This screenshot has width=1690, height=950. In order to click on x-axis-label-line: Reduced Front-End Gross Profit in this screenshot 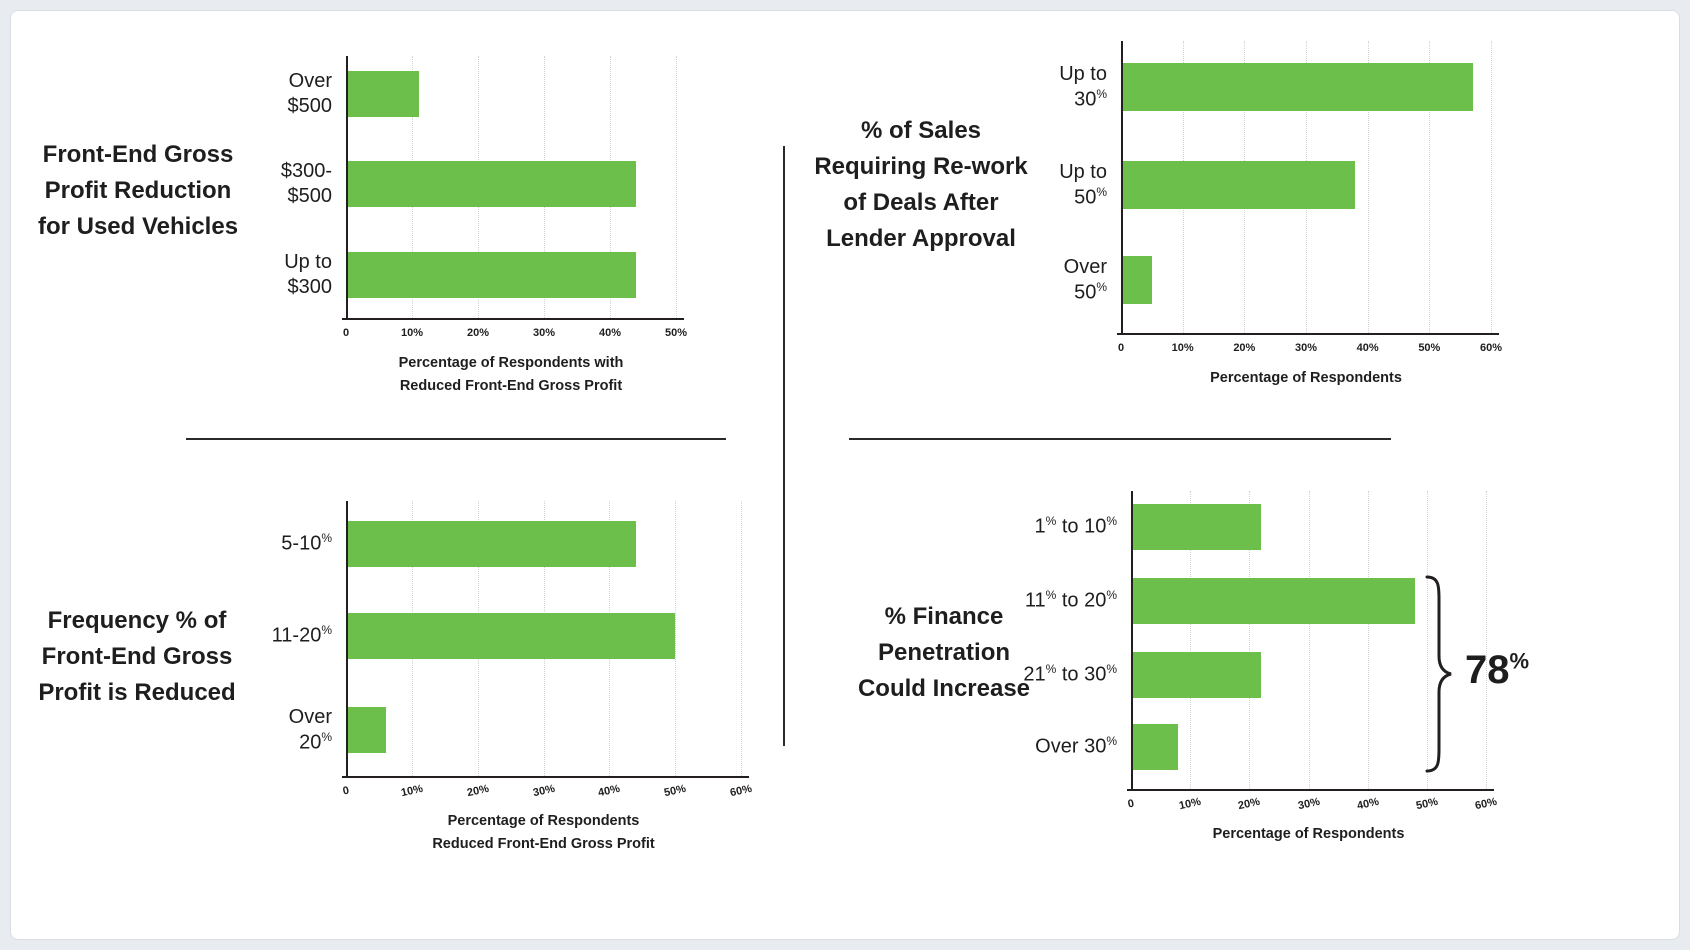, I will do `click(543, 844)`.